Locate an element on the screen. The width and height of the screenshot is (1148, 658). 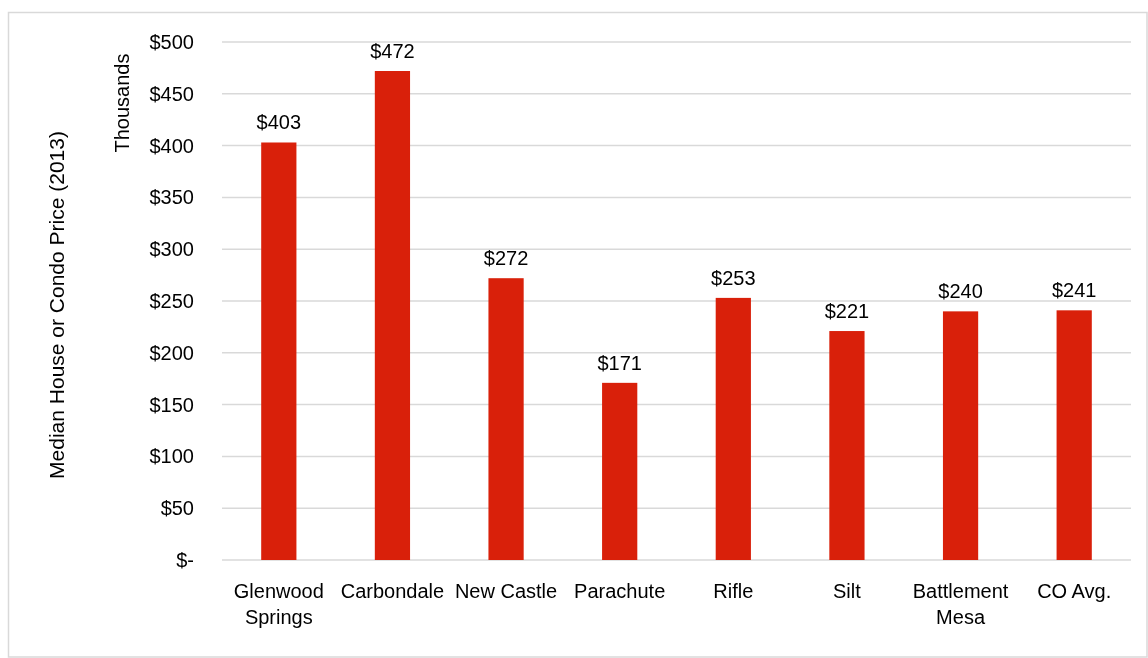
data-label: $221 is located at coordinates (847, 311).